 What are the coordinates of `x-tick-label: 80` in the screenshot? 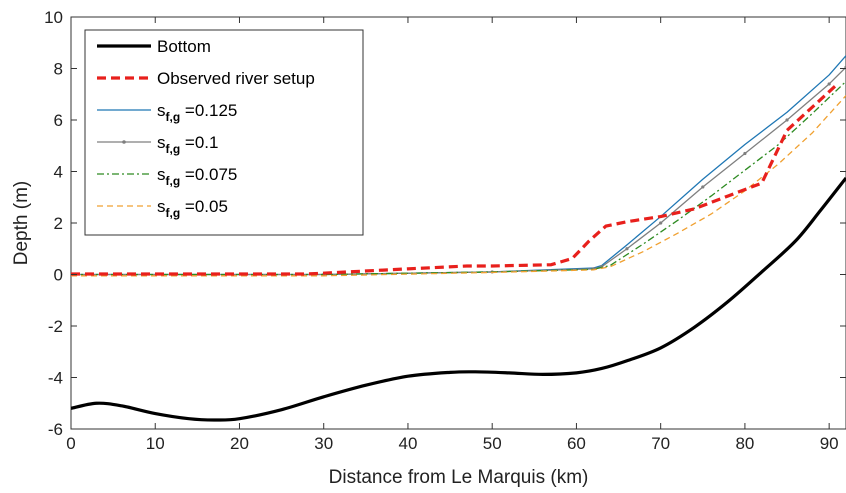 It's located at (744, 443).